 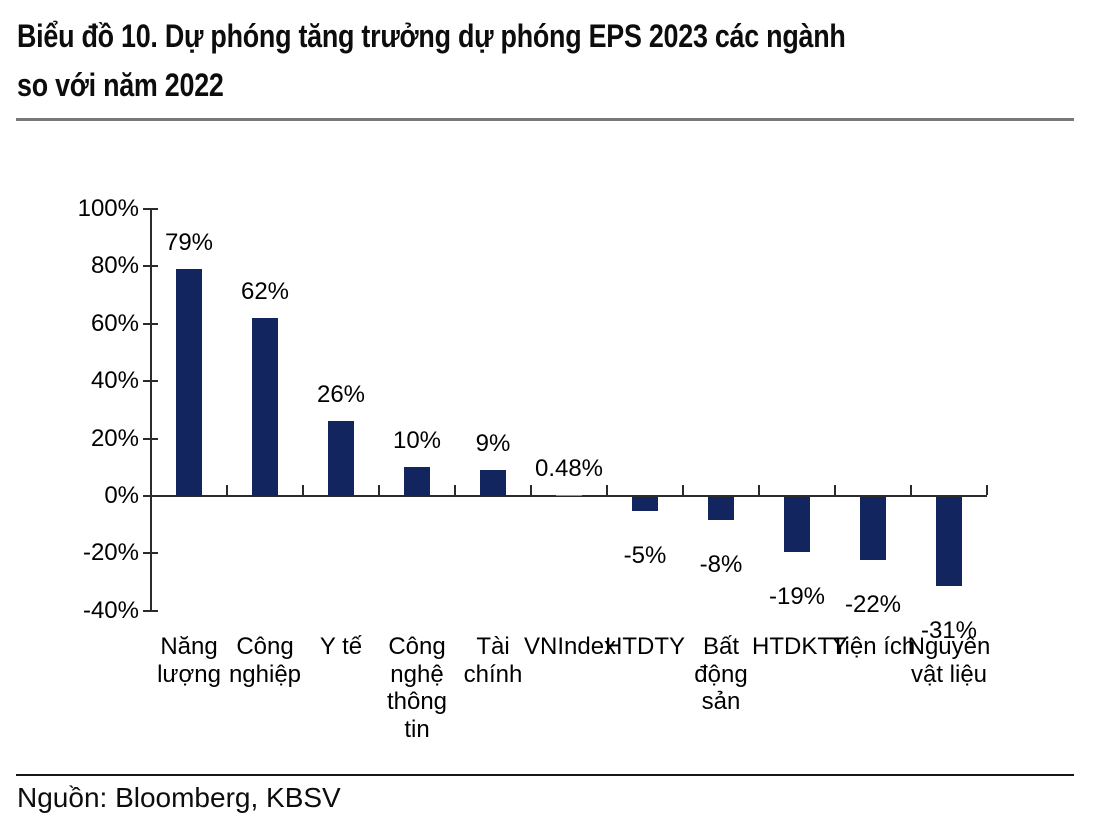 I want to click on y-tick-label: 100%, so click(x=108, y=208).